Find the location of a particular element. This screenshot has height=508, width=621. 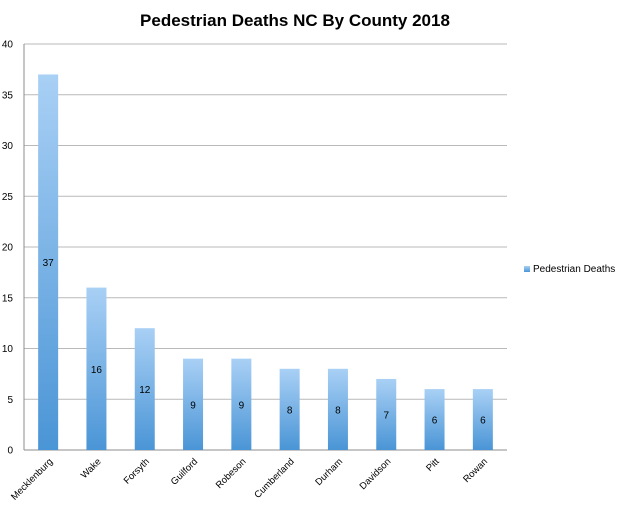

x-tick-label: Rowan is located at coordinates (475, 470).